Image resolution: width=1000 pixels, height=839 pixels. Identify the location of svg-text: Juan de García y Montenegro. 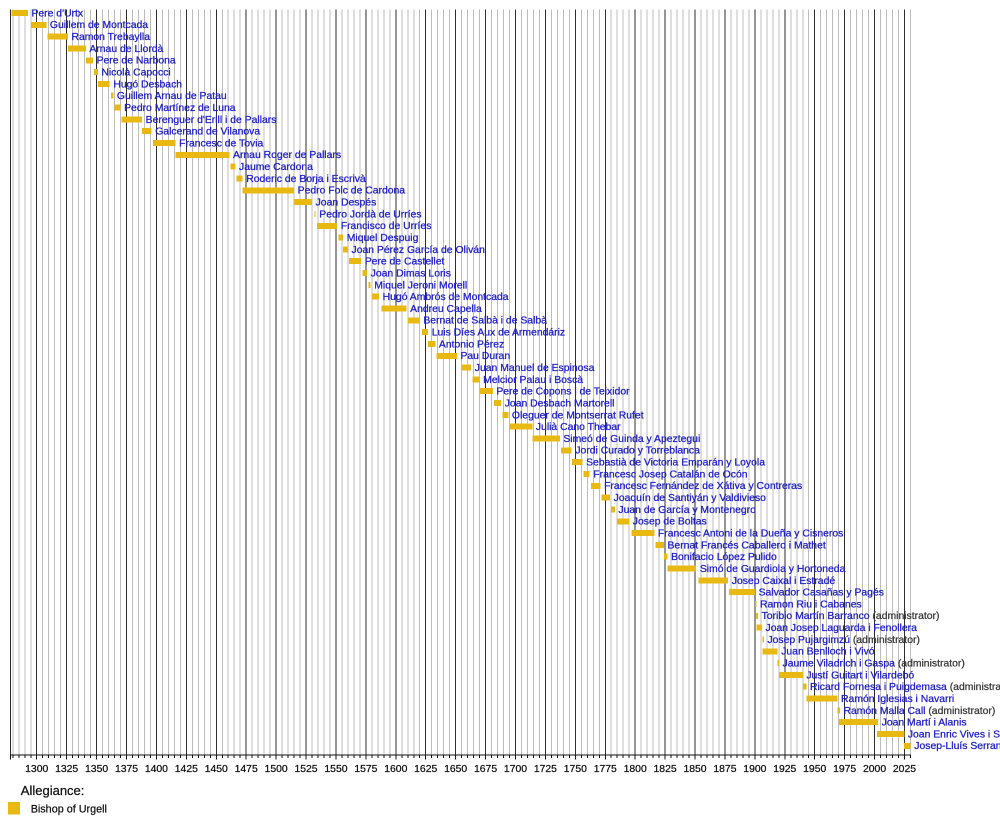
(687, 510).